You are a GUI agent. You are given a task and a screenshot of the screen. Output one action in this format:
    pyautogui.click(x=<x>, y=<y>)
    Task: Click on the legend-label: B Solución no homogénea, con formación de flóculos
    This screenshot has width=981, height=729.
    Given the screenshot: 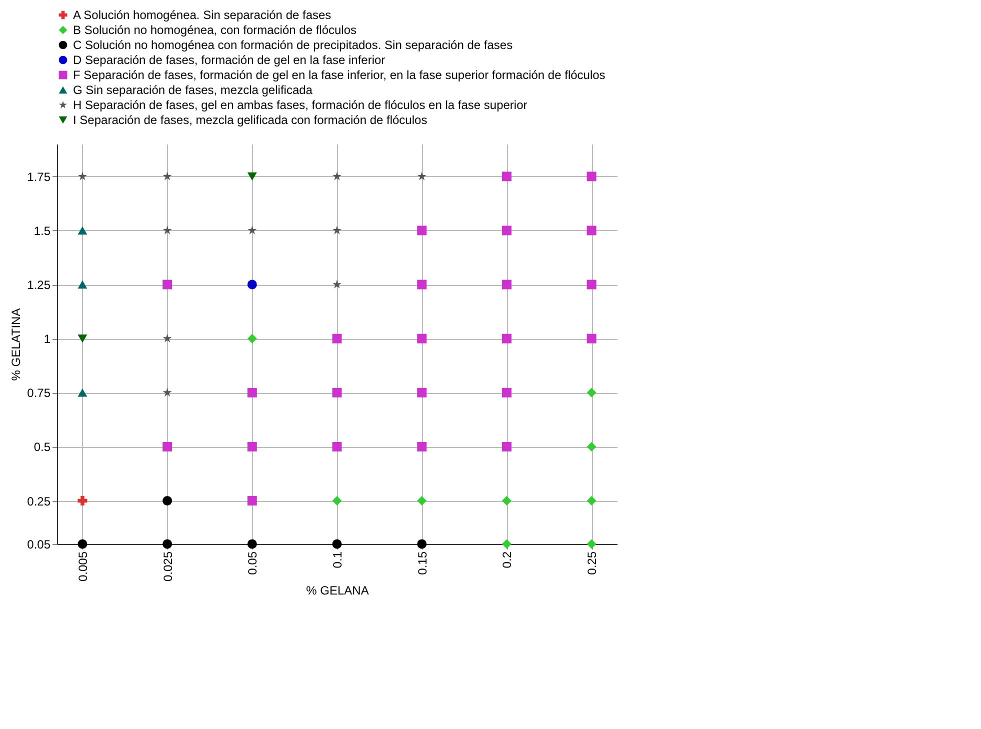 What is the action you would take?
    pyautogui.click(x=215, y=30)
    